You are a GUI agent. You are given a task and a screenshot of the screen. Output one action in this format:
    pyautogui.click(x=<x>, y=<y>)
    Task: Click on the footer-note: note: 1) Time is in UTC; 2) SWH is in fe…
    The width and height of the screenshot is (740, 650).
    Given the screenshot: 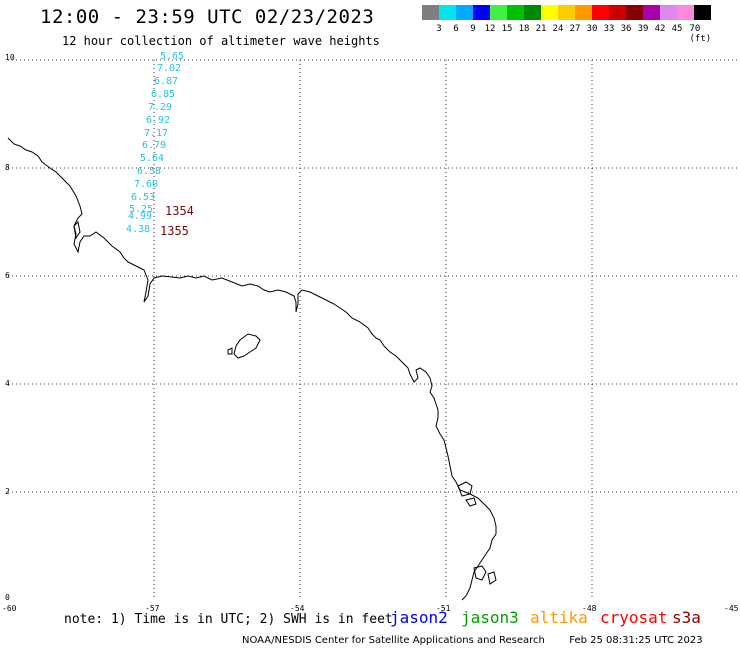 What is the action you would take?
    pyautogui.click(x=228, y=619)
    